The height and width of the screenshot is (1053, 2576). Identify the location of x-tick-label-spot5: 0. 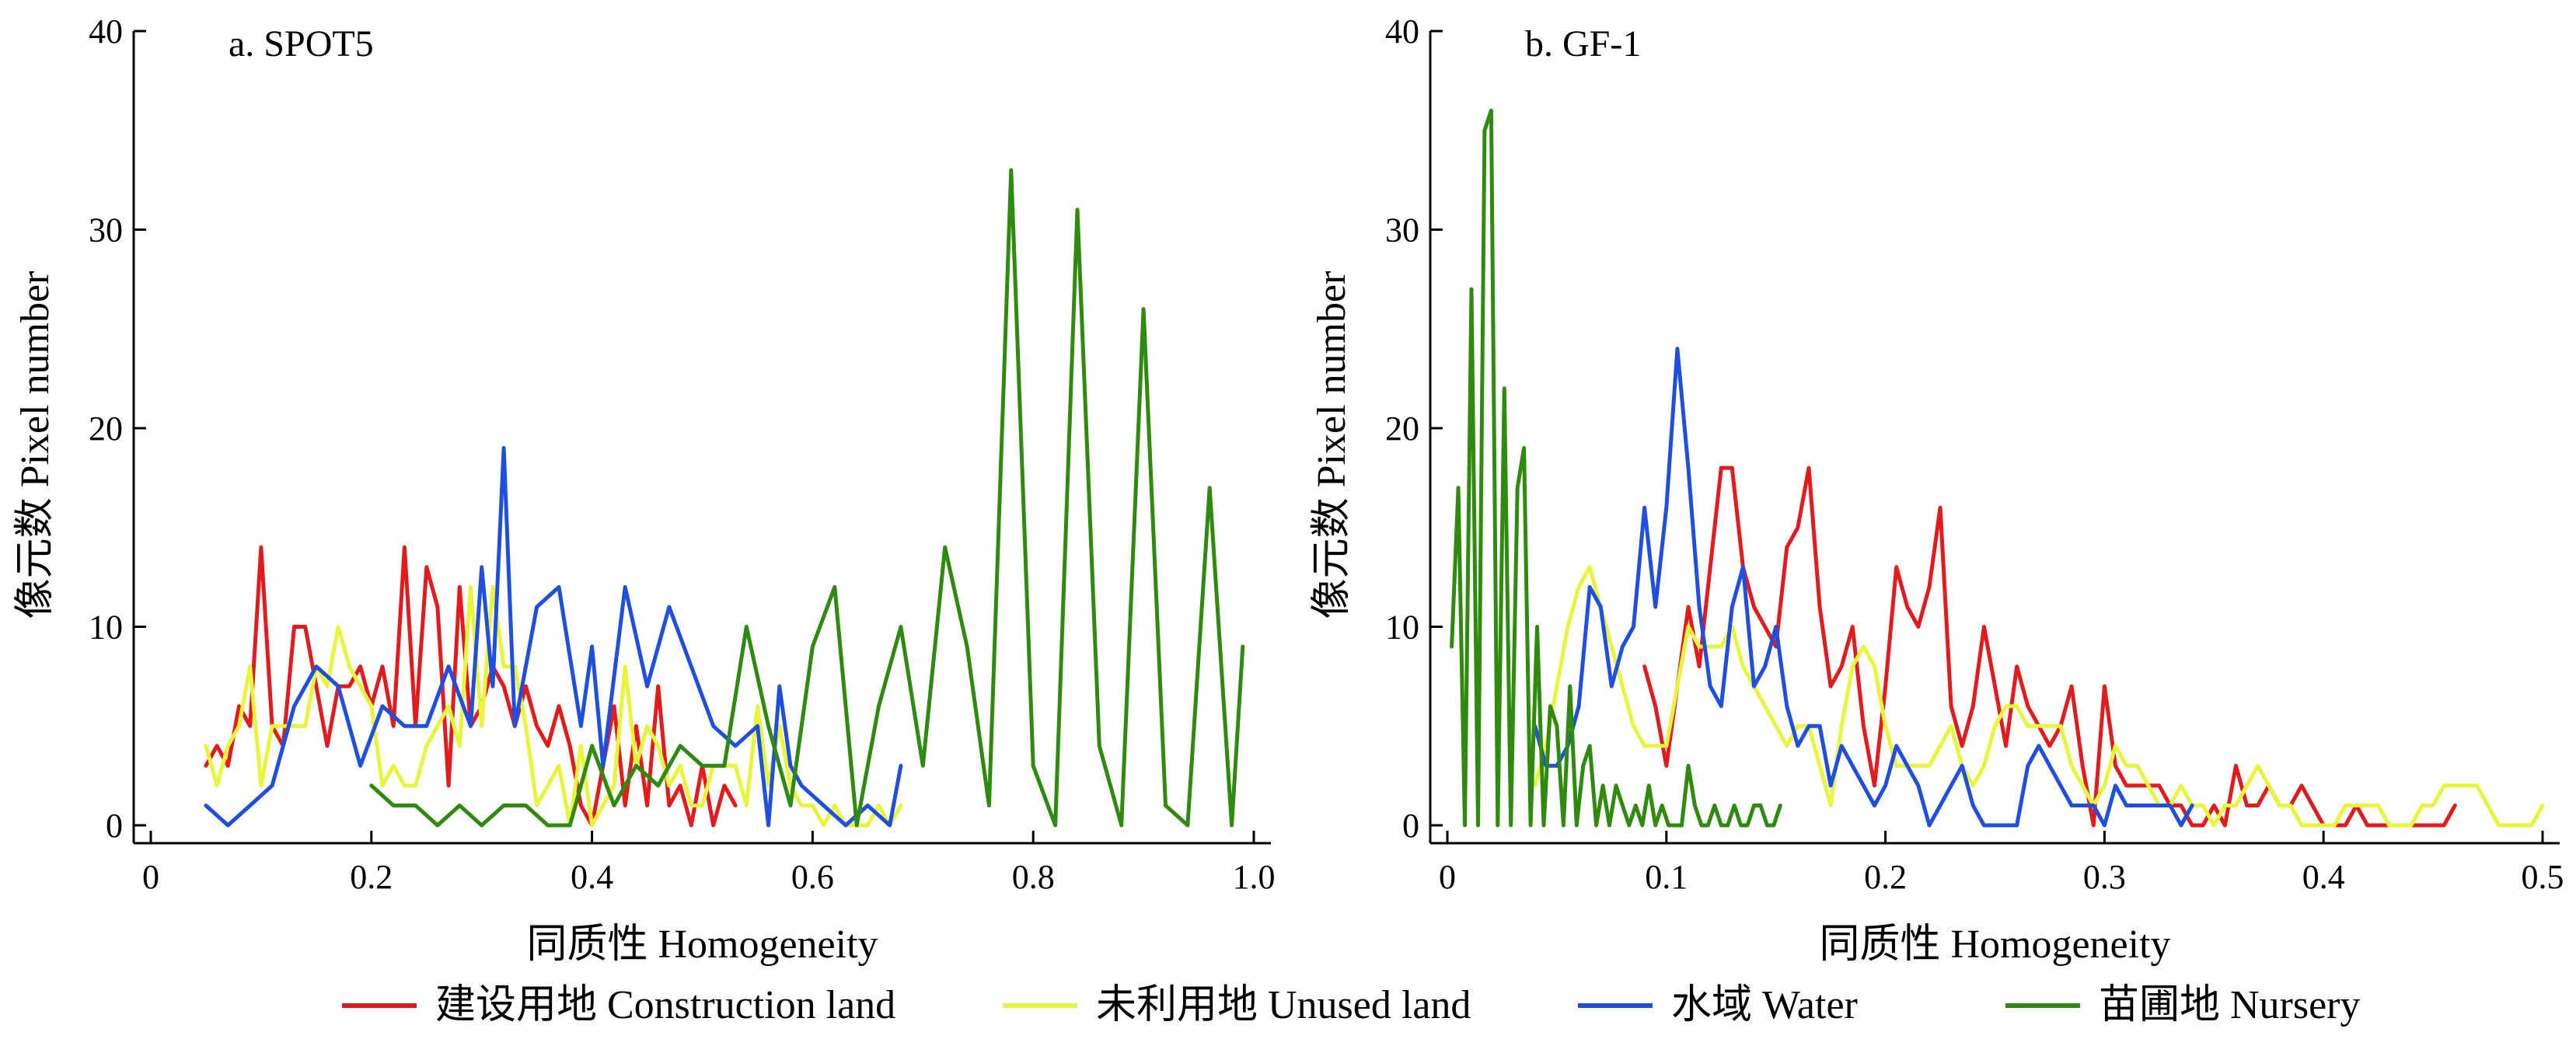
(151, 877).